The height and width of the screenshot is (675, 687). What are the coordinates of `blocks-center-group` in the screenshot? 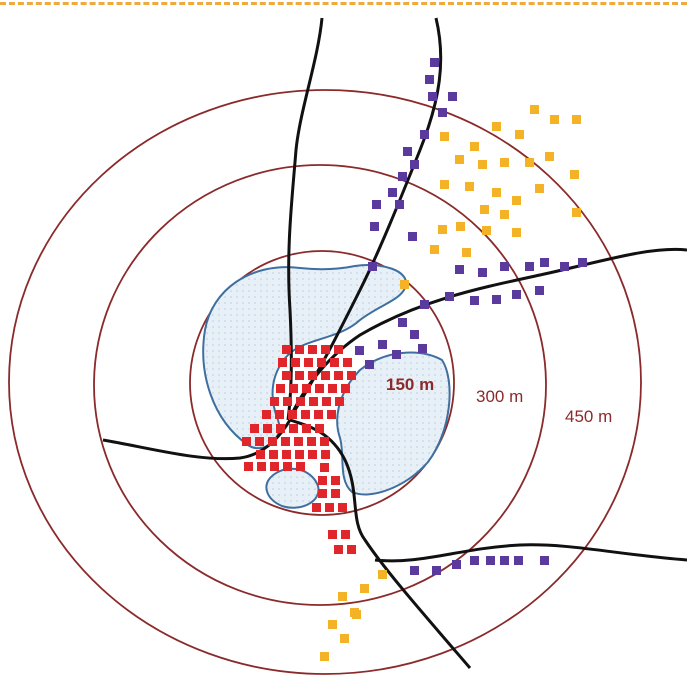 It's located at (299, 449).